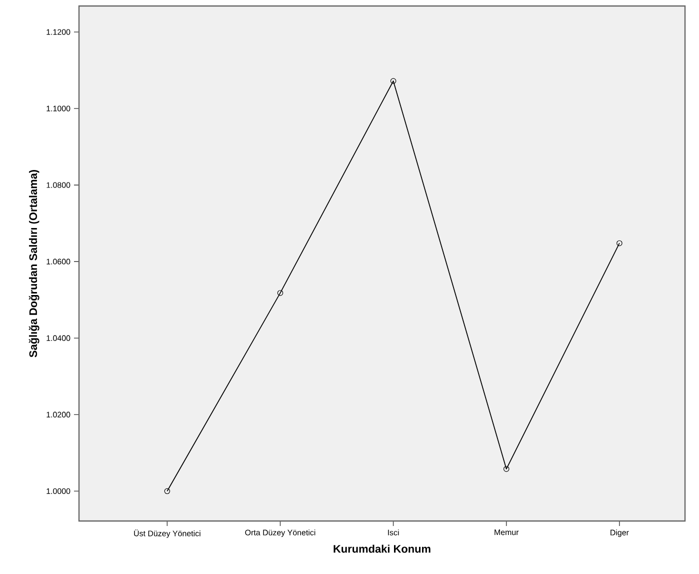 This screenshot has height=574, width=699. I want to click on x-axis-title: Kurumdaki Konum, so click(382, 548).